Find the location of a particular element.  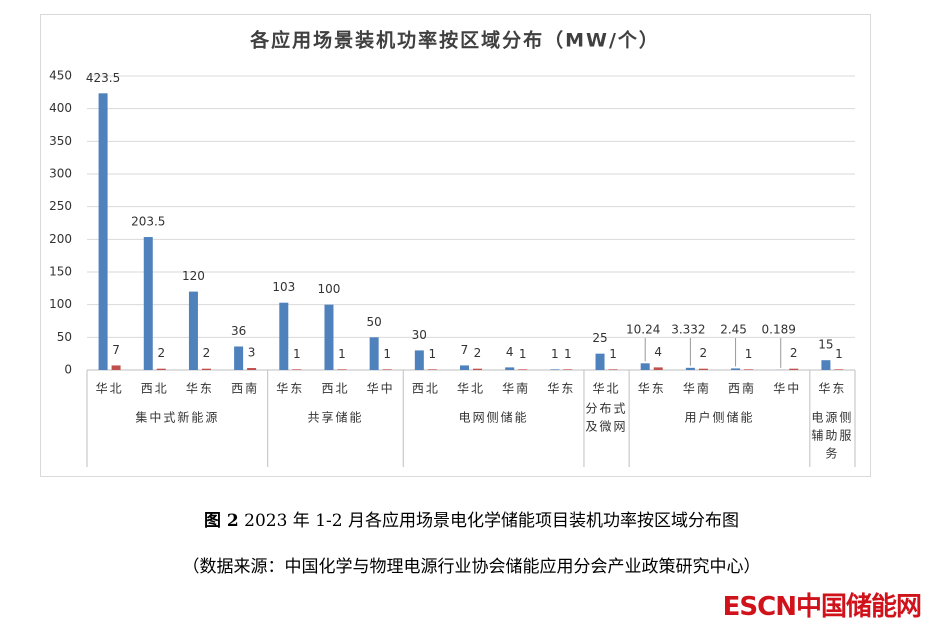

data-label: 203.5 is located at coordinates (148, 222).